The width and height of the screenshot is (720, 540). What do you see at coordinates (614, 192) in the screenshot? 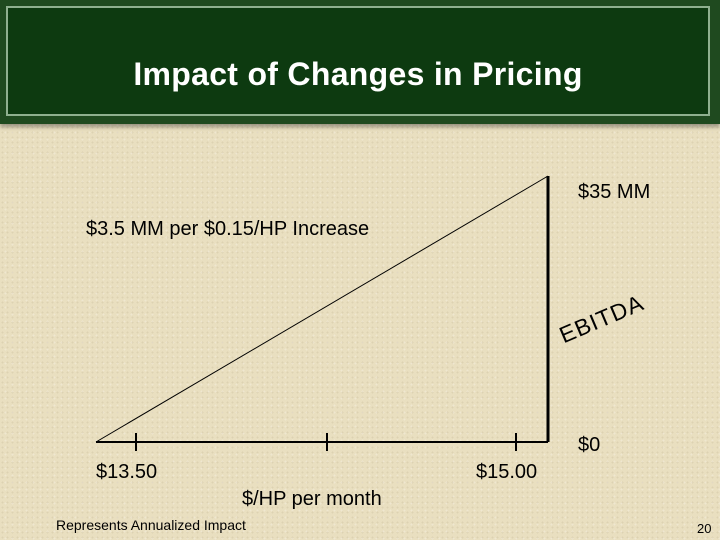
I see `top-value-label: $35 MM` at bounding box center [614, 192].